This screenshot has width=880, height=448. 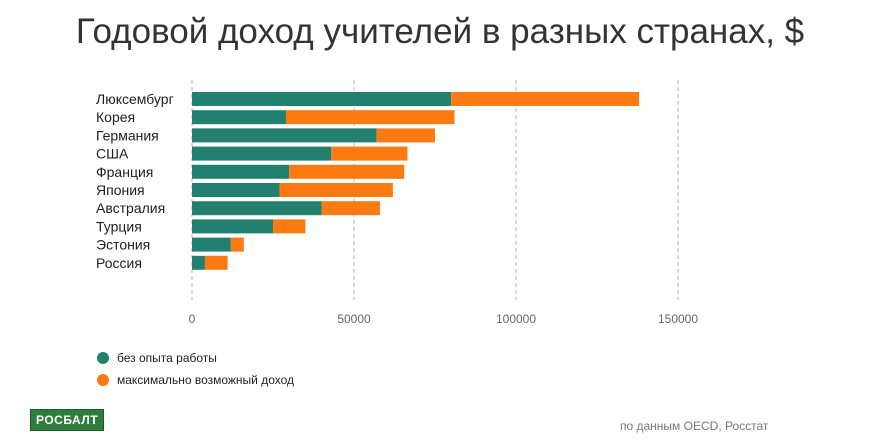 What do you see at coordinates (205, 380) in the screenshot?
I see `legend-label: максимально возможный доход` at bounding box center [205, 380].